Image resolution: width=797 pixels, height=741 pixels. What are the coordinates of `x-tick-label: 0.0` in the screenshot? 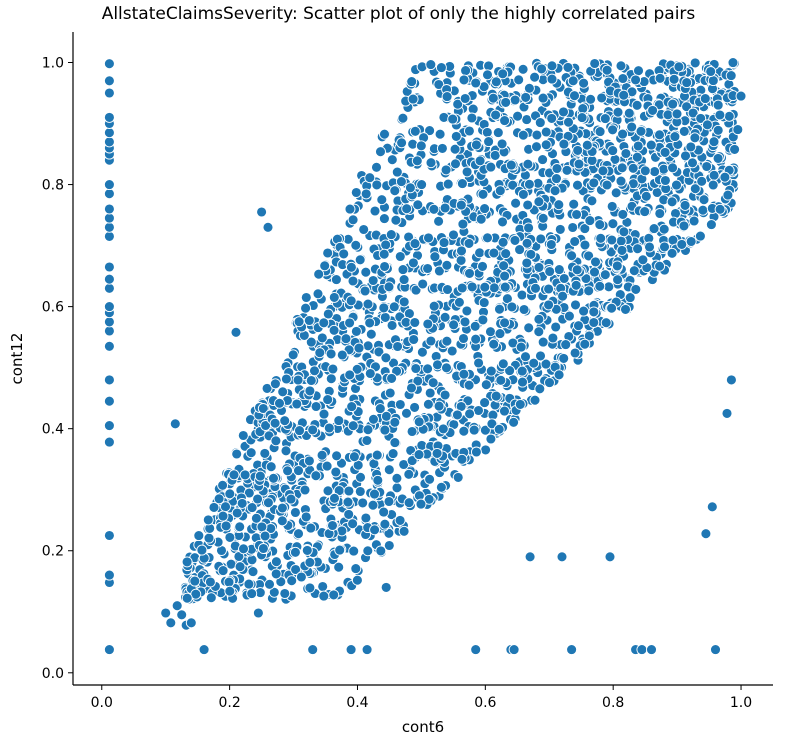 It's located at (102, 703).